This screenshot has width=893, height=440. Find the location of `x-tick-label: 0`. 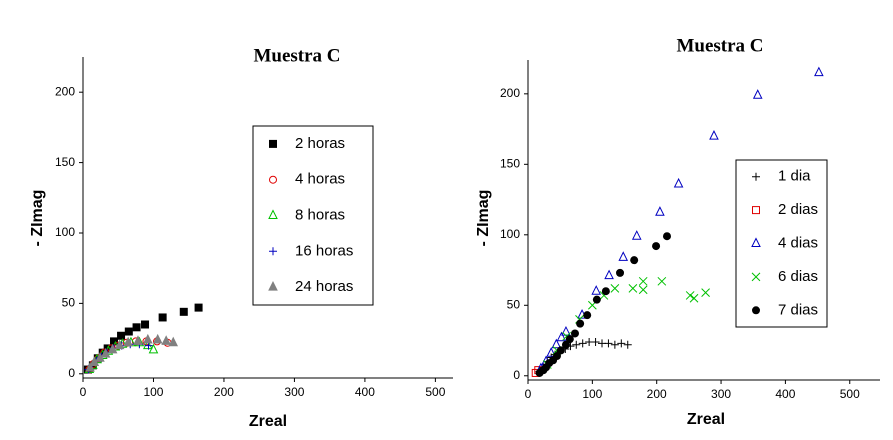

x-tick-label: 0 is located at coordinates (83, 392).